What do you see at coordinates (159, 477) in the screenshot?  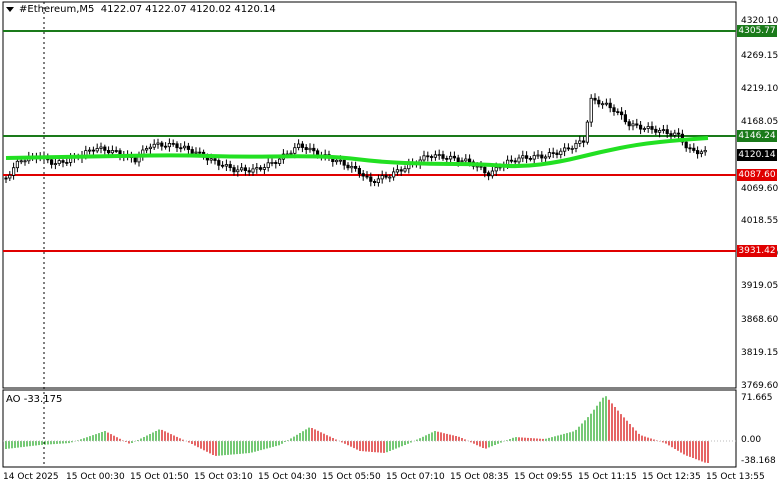 I see `time-tick: 15 Oct 01:50` at bounding box center [159, 477].